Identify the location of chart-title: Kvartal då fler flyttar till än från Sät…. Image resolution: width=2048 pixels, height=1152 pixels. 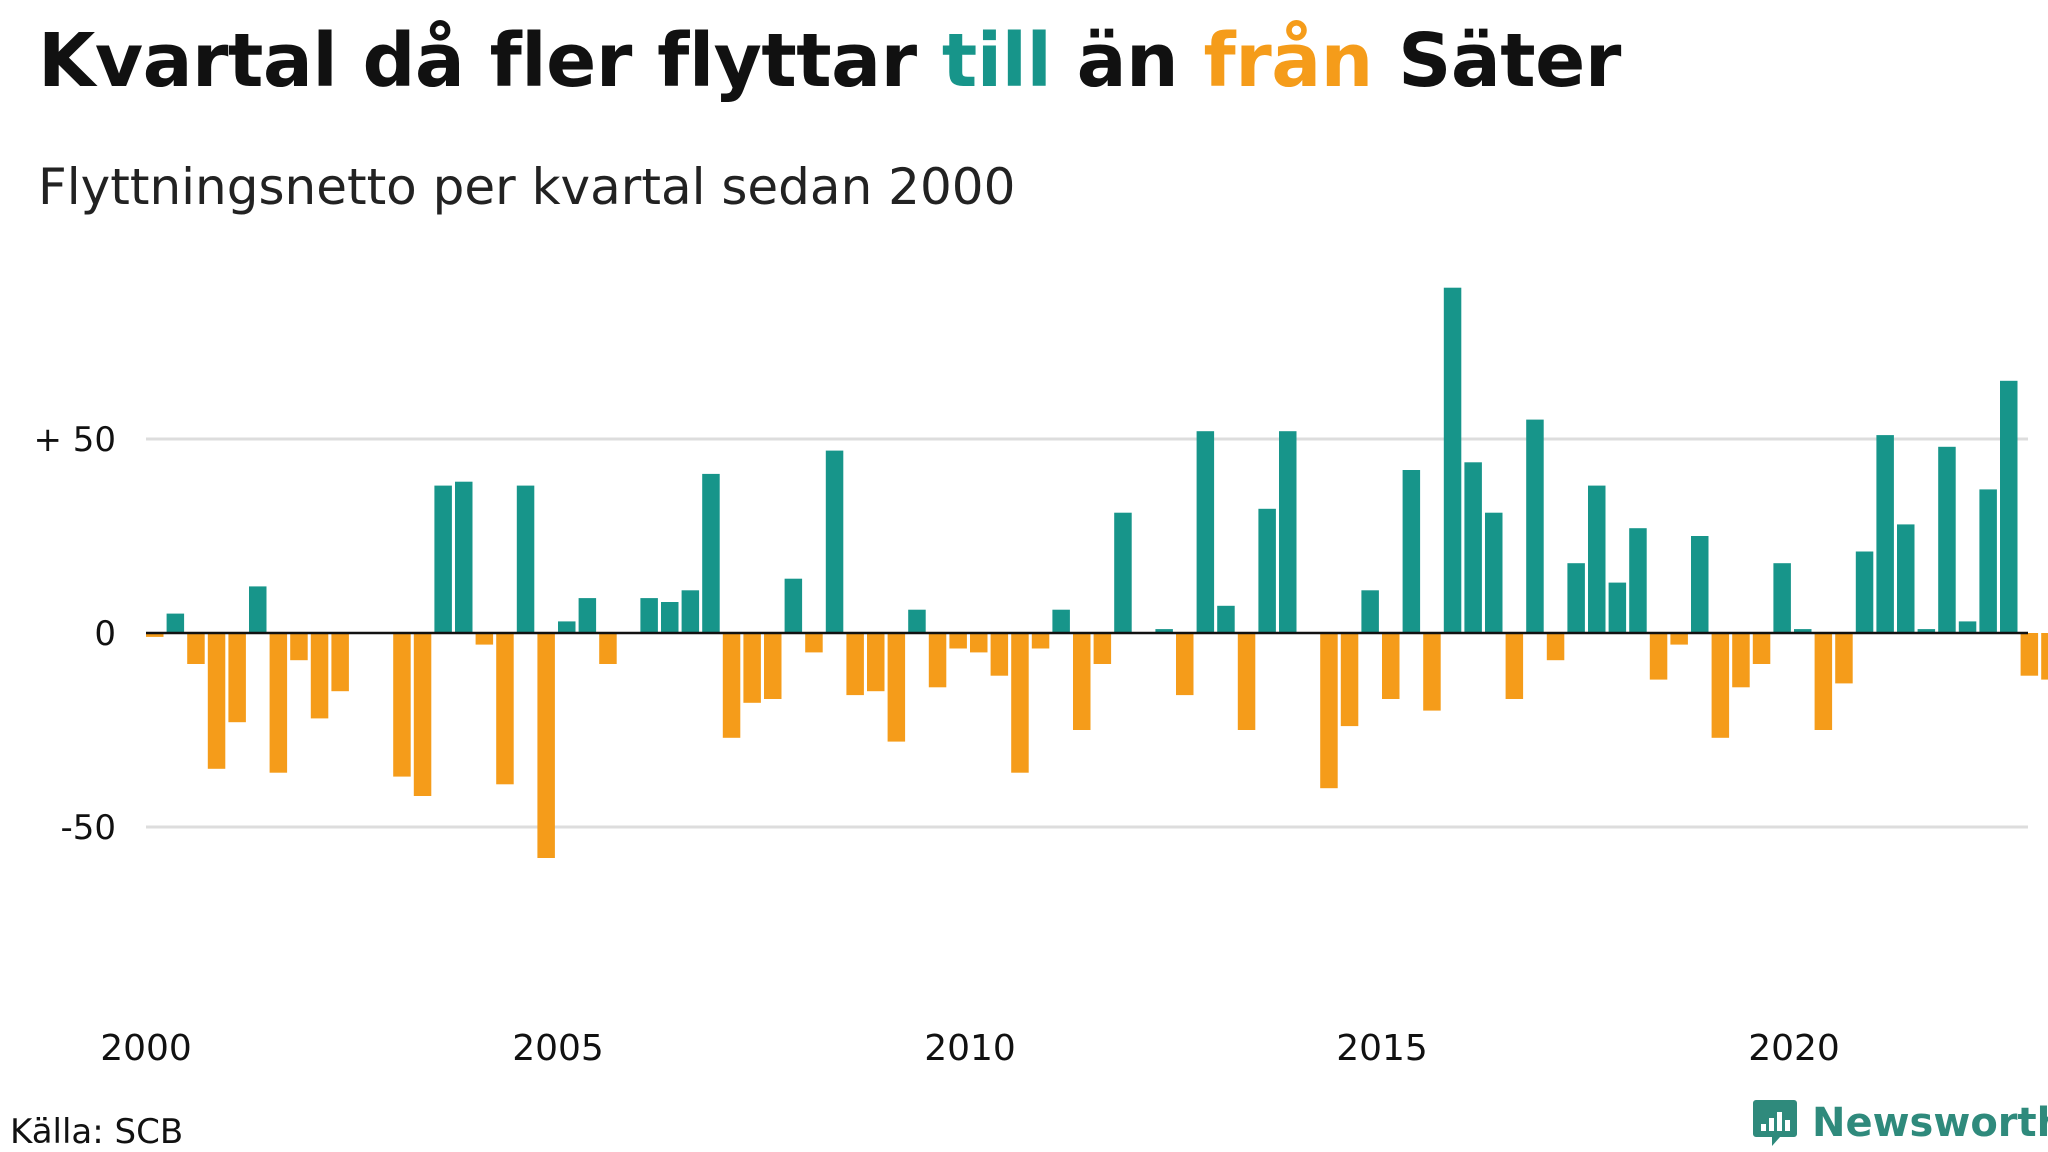
(829, 61).